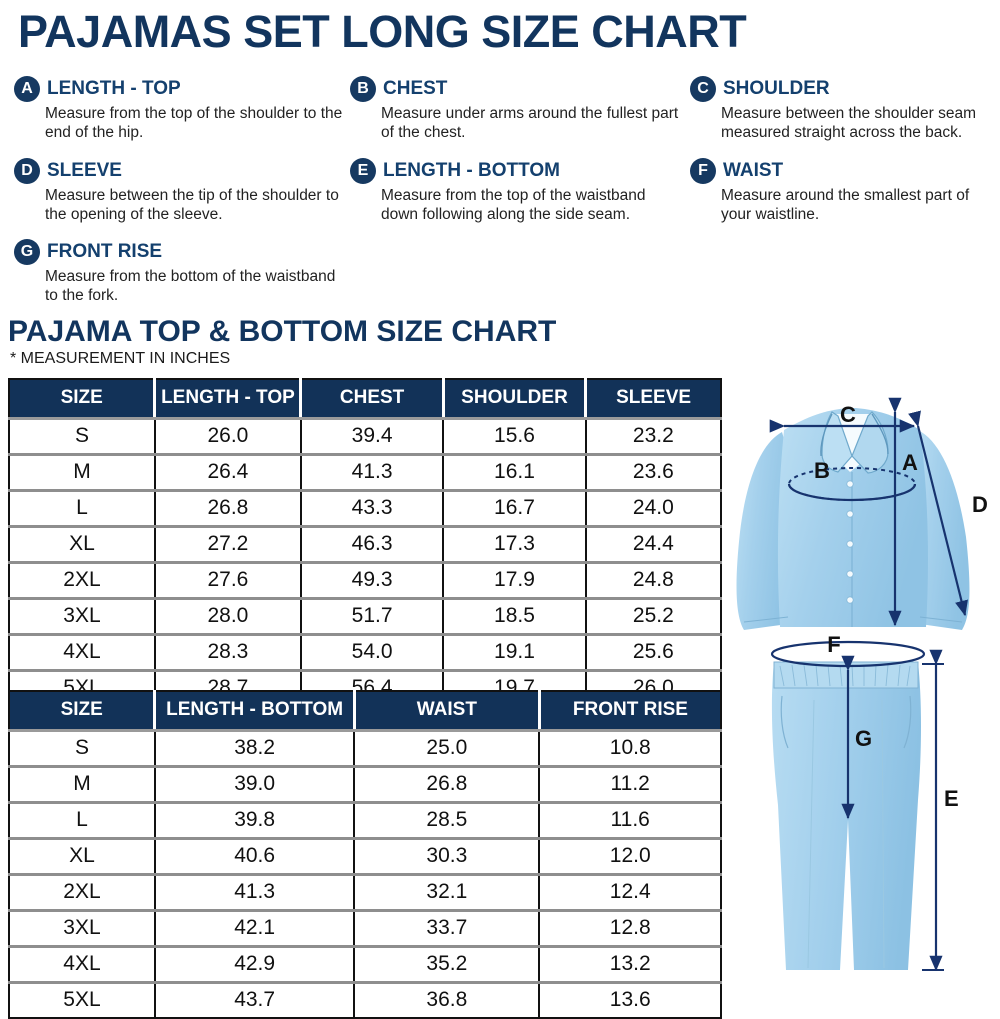 This screenshot has width=1000, height=1019. What do you see at coordinates (282, 331) in the screenshot?
I see `section-title: PAJAMA TOP & BOTTOM SIZE CHART` at bounding box center [282, 331].